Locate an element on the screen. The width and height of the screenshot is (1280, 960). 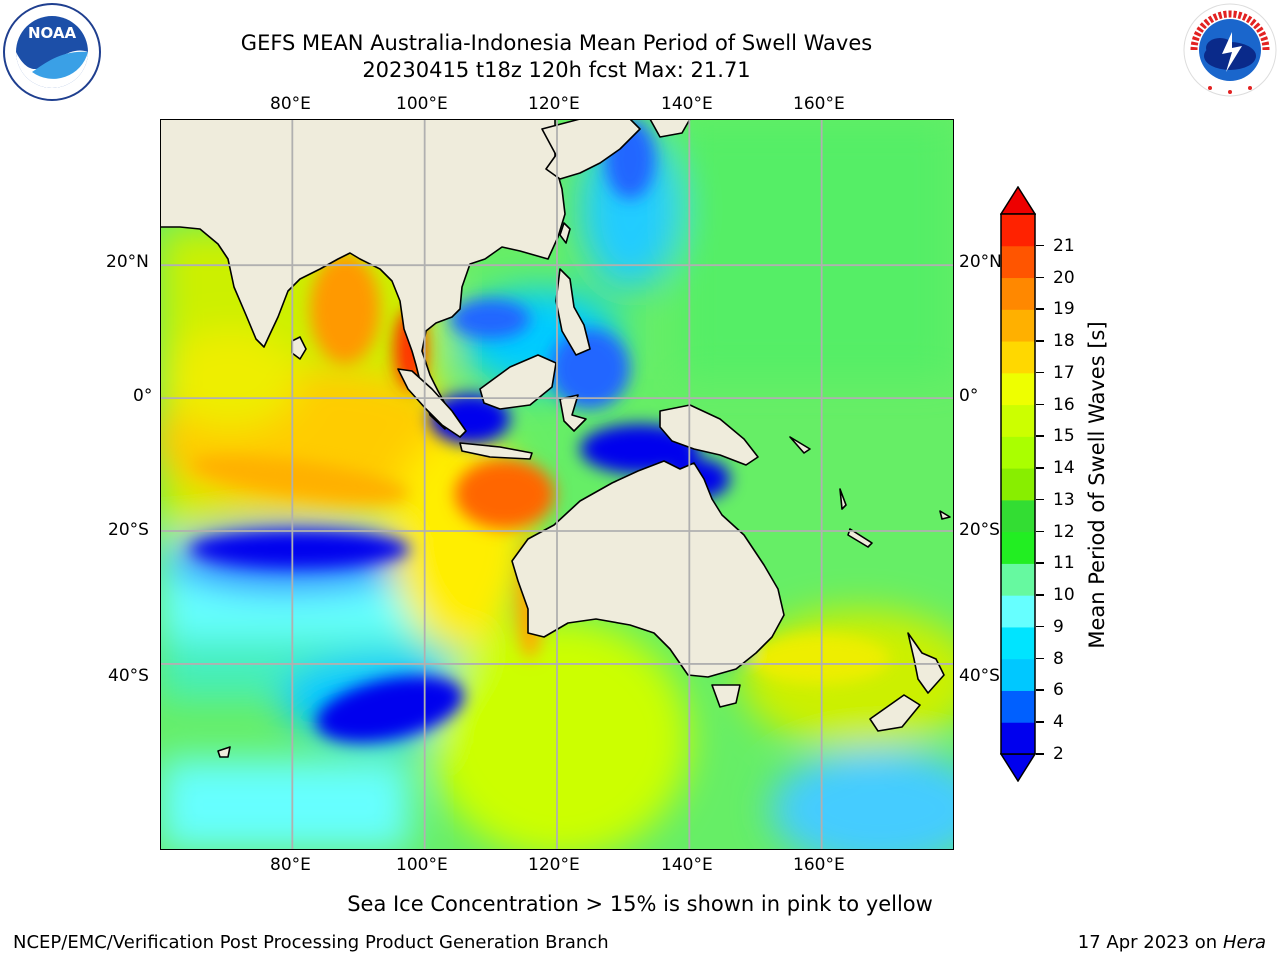
nws-logo is located at coordinates (1230, 50).